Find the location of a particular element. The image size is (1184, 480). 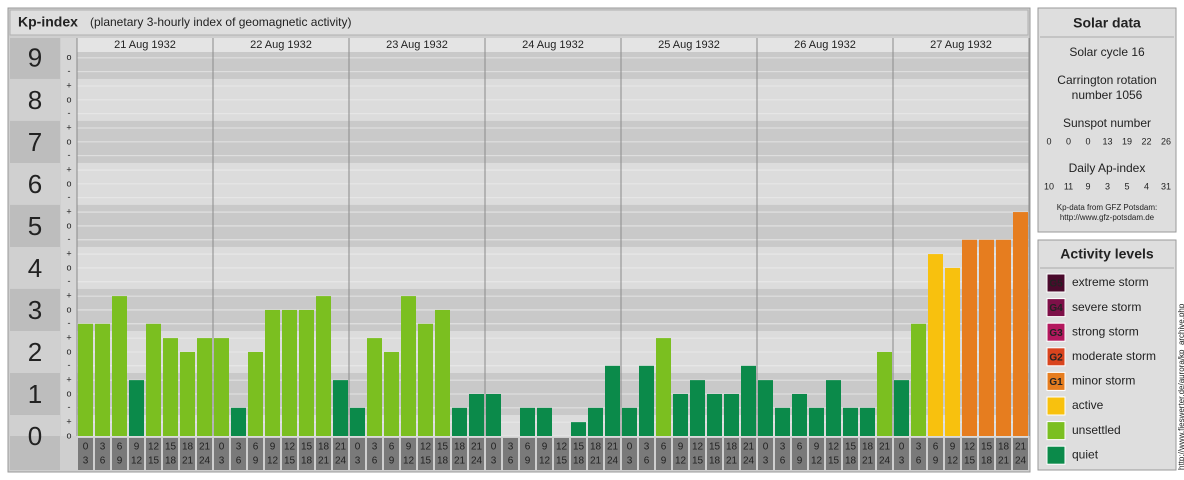

legend-label: minor storm is located at coordinates (1103, 381).